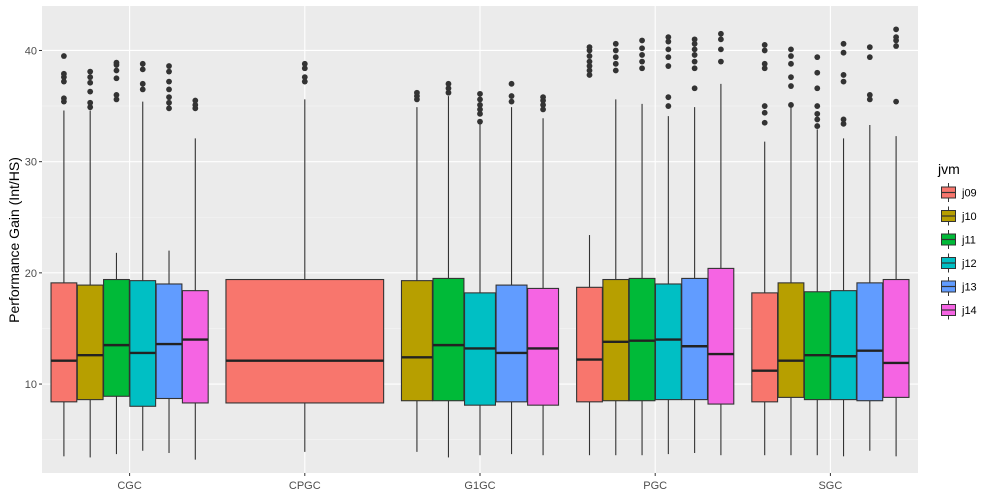 The width and height of the screenshot is (1000, 500). What do you see at coordinates (479, 486) in the screenshot?
I see `x-tick-label: G1GC` at bounding box center [479, 486].